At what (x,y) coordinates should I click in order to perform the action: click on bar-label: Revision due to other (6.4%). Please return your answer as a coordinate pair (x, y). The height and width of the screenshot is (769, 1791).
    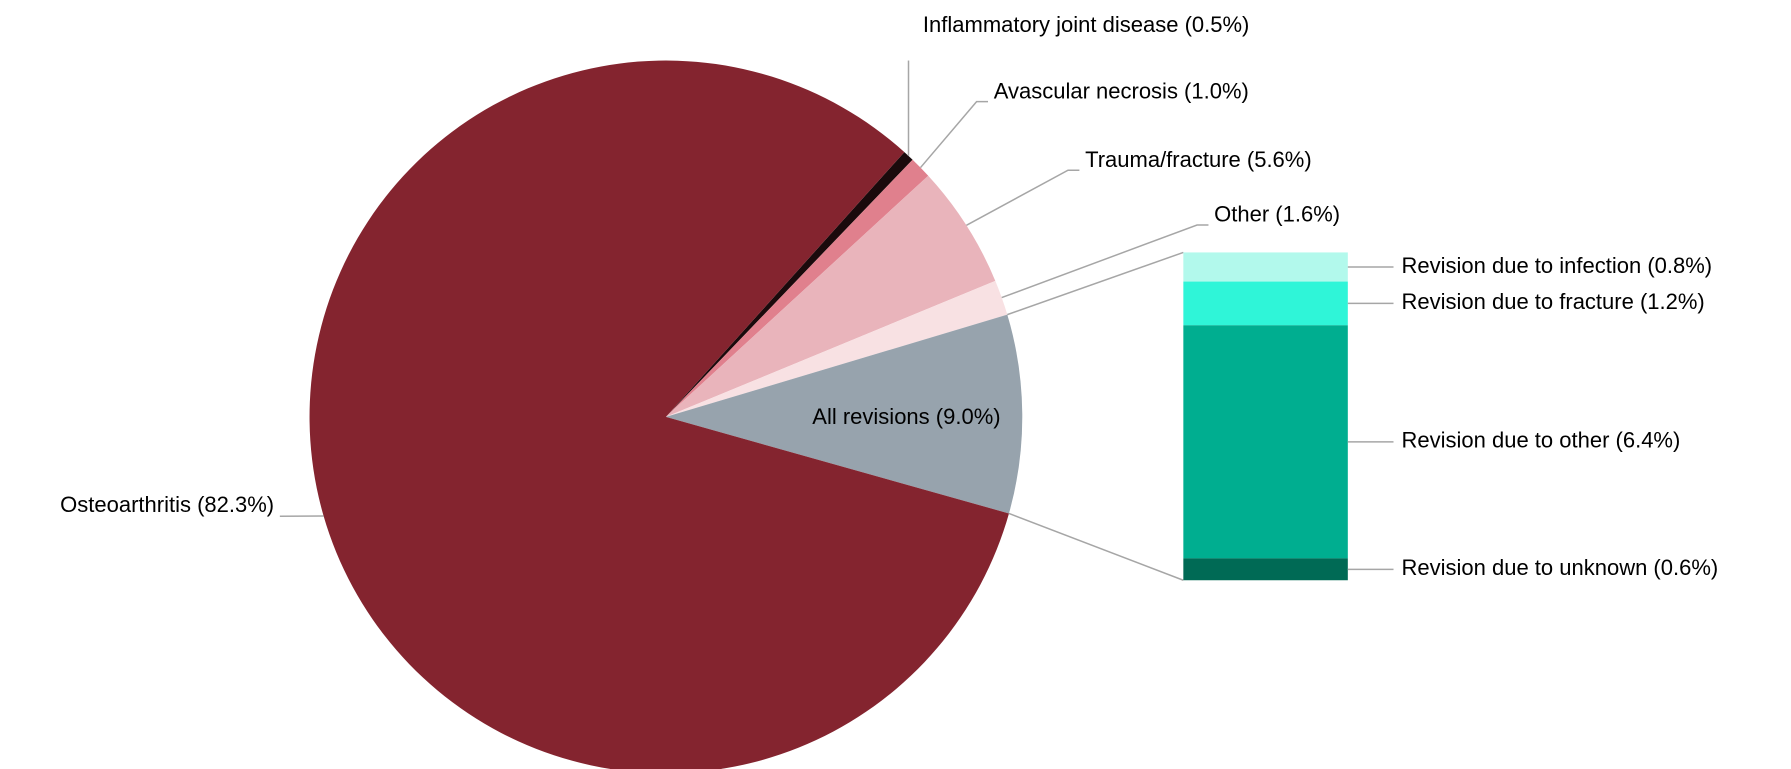
    Looking at the image, I should click on (1541, 440).